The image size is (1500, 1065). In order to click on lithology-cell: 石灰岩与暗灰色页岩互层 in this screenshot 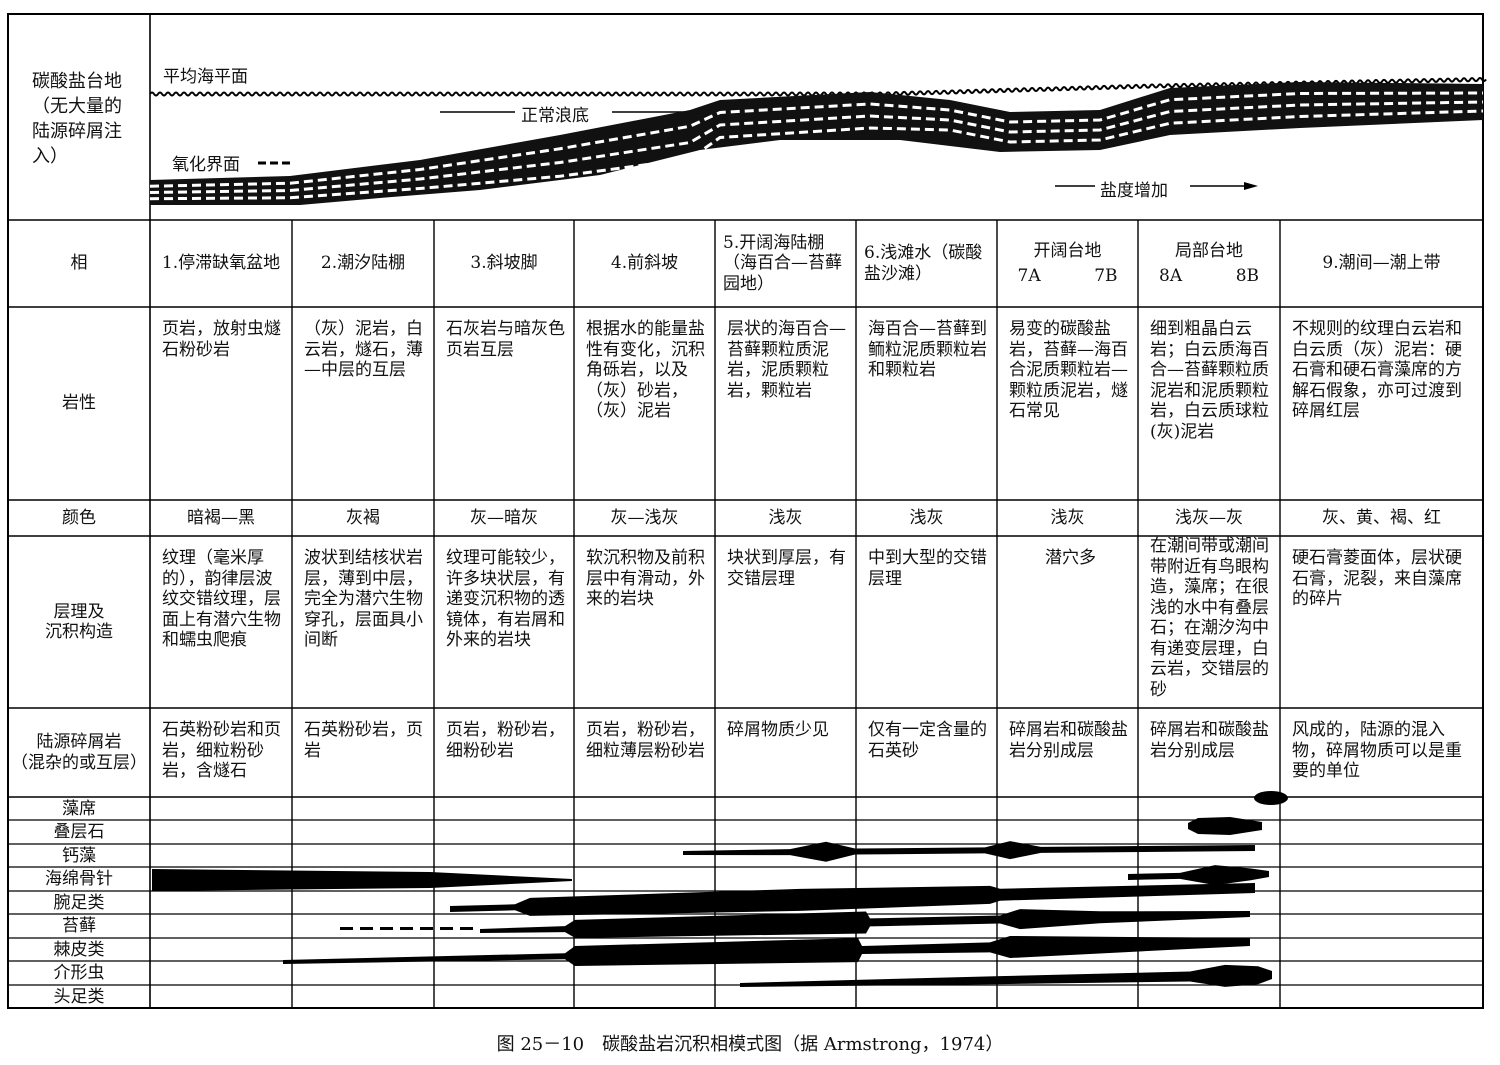, I will do `click(505, 339)`.